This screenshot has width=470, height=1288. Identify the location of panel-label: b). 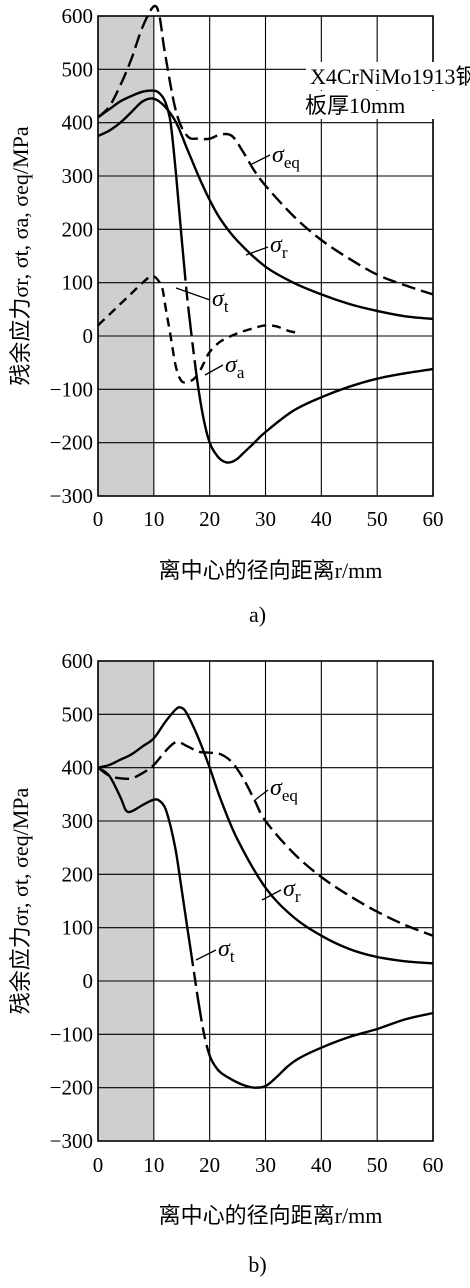
(257, 1264).